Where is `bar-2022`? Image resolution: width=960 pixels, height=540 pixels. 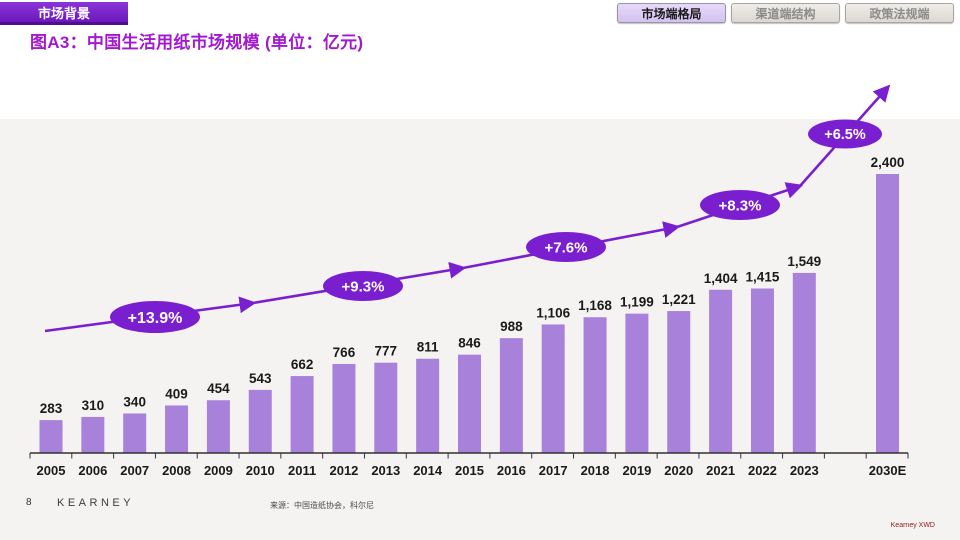 bar-2022 is located at coordinates (762, 370).